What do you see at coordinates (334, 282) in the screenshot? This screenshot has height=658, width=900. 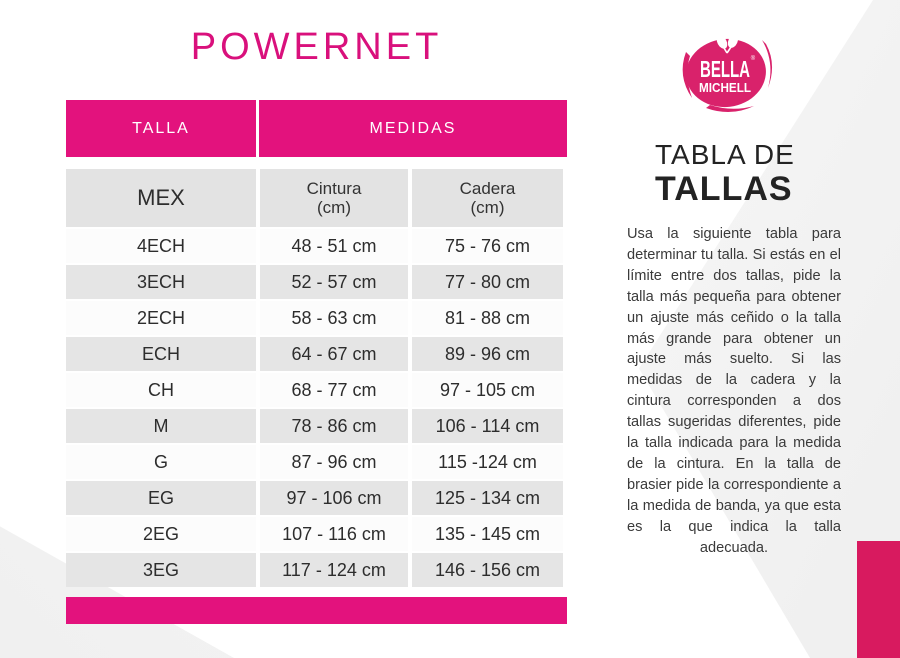 I see `row-cintura: 52 - 57 cm` at bounding box center [334, 282].